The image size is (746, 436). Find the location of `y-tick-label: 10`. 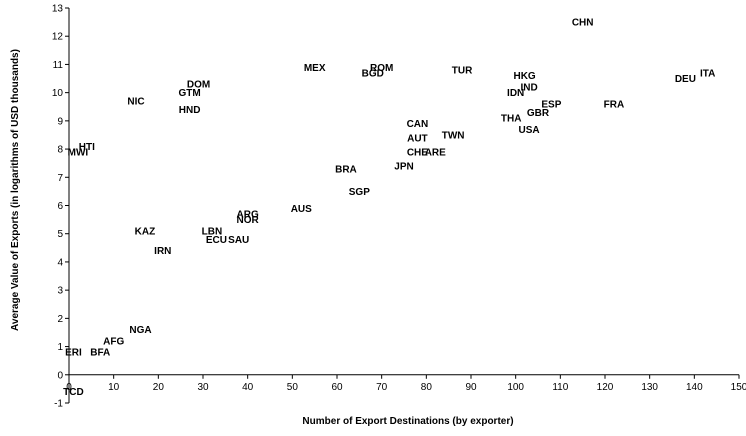

y-tick-label: 10 is located at coordinates (58, 93).